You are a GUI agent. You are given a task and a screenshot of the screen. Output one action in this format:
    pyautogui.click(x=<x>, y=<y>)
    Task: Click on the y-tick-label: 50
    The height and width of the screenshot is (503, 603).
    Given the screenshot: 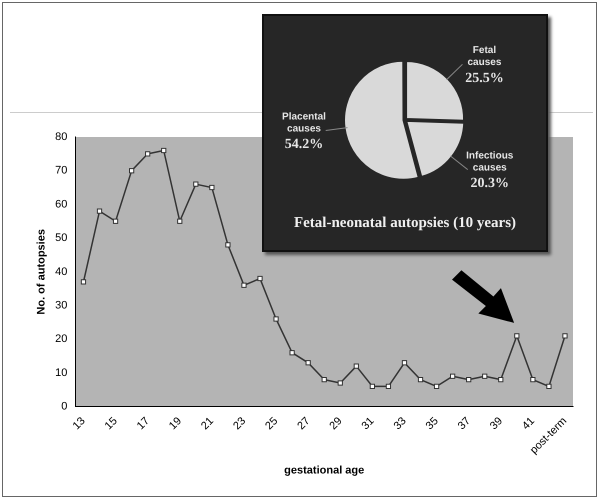 What is the action you would take?
    pyautogui.click(x=61, y=238)
    